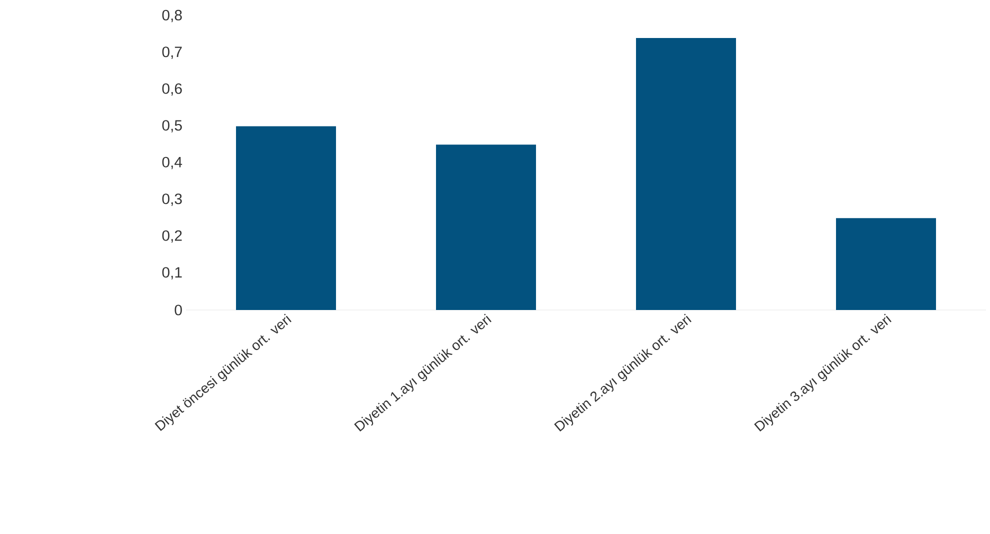 Image resolution: width=990 pixels, height=534 pixels. What do you see at coordinates (172, 52) in the screenshot?
I see `y-tick-label: 0,7` at bounding box center [172, 52].